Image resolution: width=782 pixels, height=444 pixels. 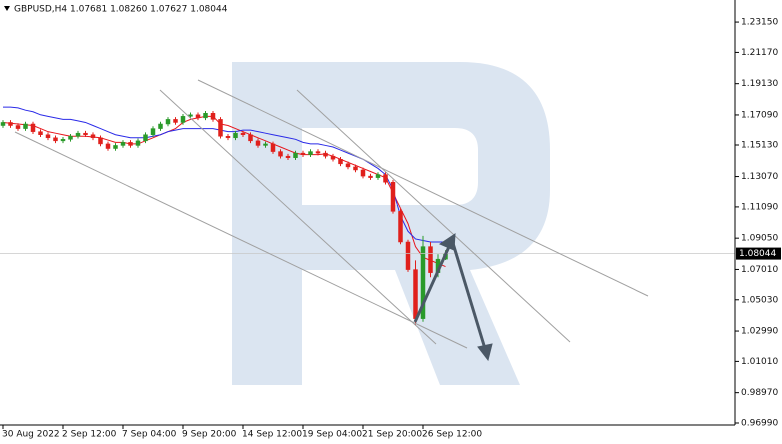 I want to click on y-tick-label: 1.01010, so click(x=759, y=362).